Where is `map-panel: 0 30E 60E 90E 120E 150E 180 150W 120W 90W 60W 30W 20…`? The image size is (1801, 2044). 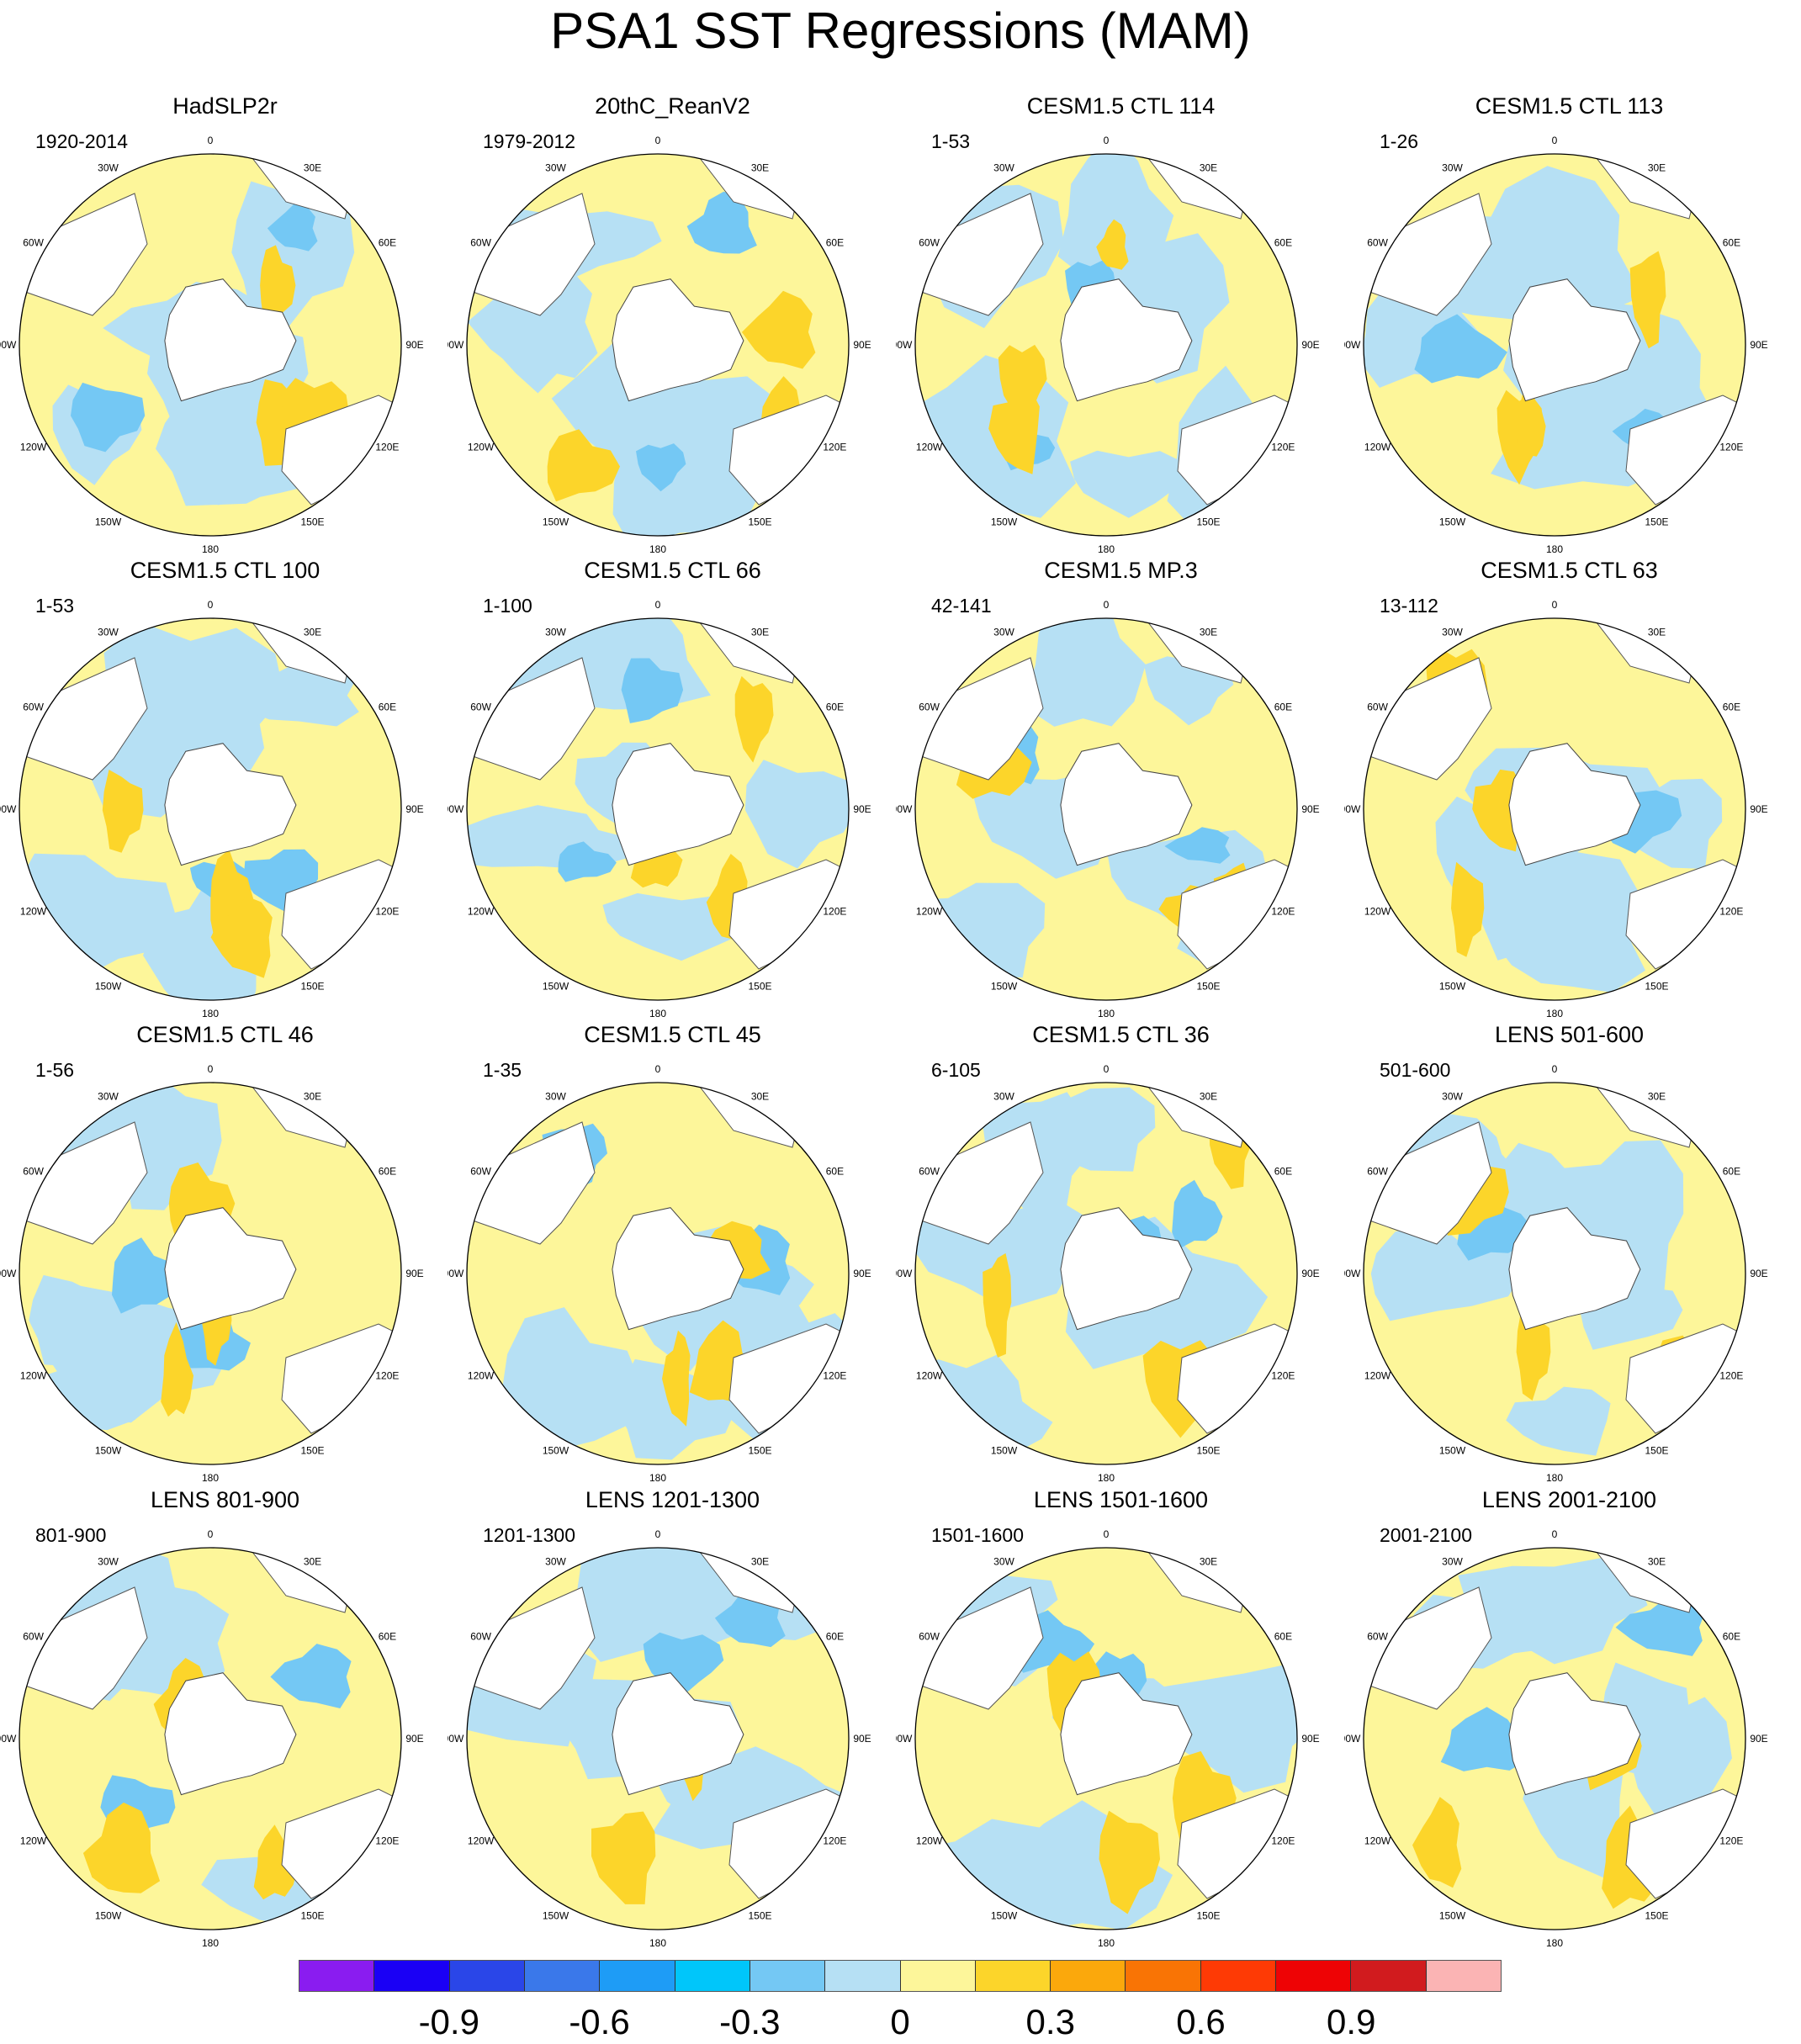 map-panel: 0 30E 60E 90E 120E 150E 180 150W 120W 90W 60W 30W 20… is located at coordinates (673, 325).